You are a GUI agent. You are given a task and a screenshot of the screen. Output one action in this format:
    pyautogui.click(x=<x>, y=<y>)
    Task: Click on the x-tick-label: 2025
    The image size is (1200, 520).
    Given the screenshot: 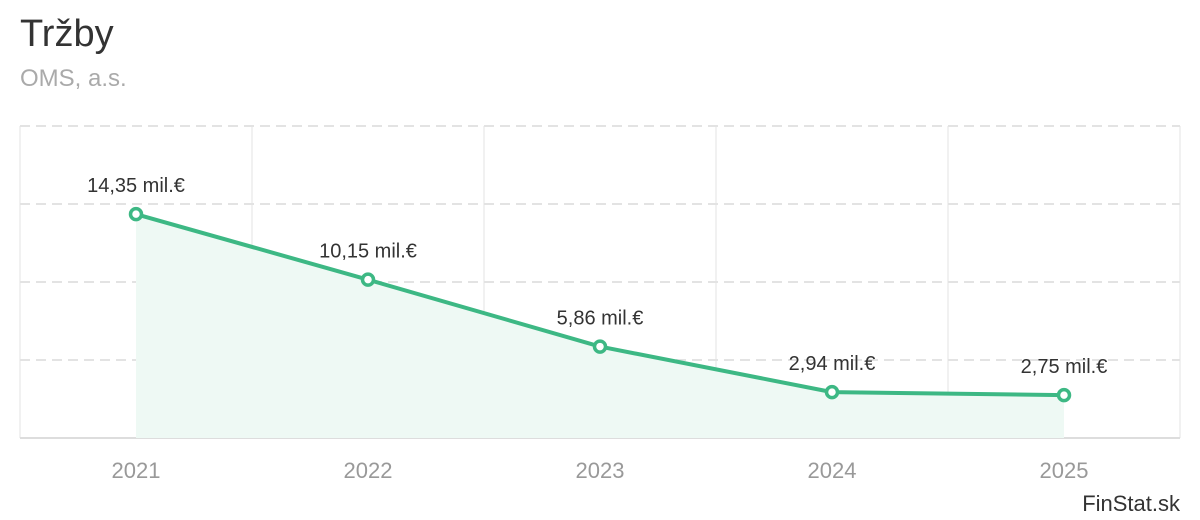 What is the action you would take?
    pyautogui.click(x=1064, y=470)
    